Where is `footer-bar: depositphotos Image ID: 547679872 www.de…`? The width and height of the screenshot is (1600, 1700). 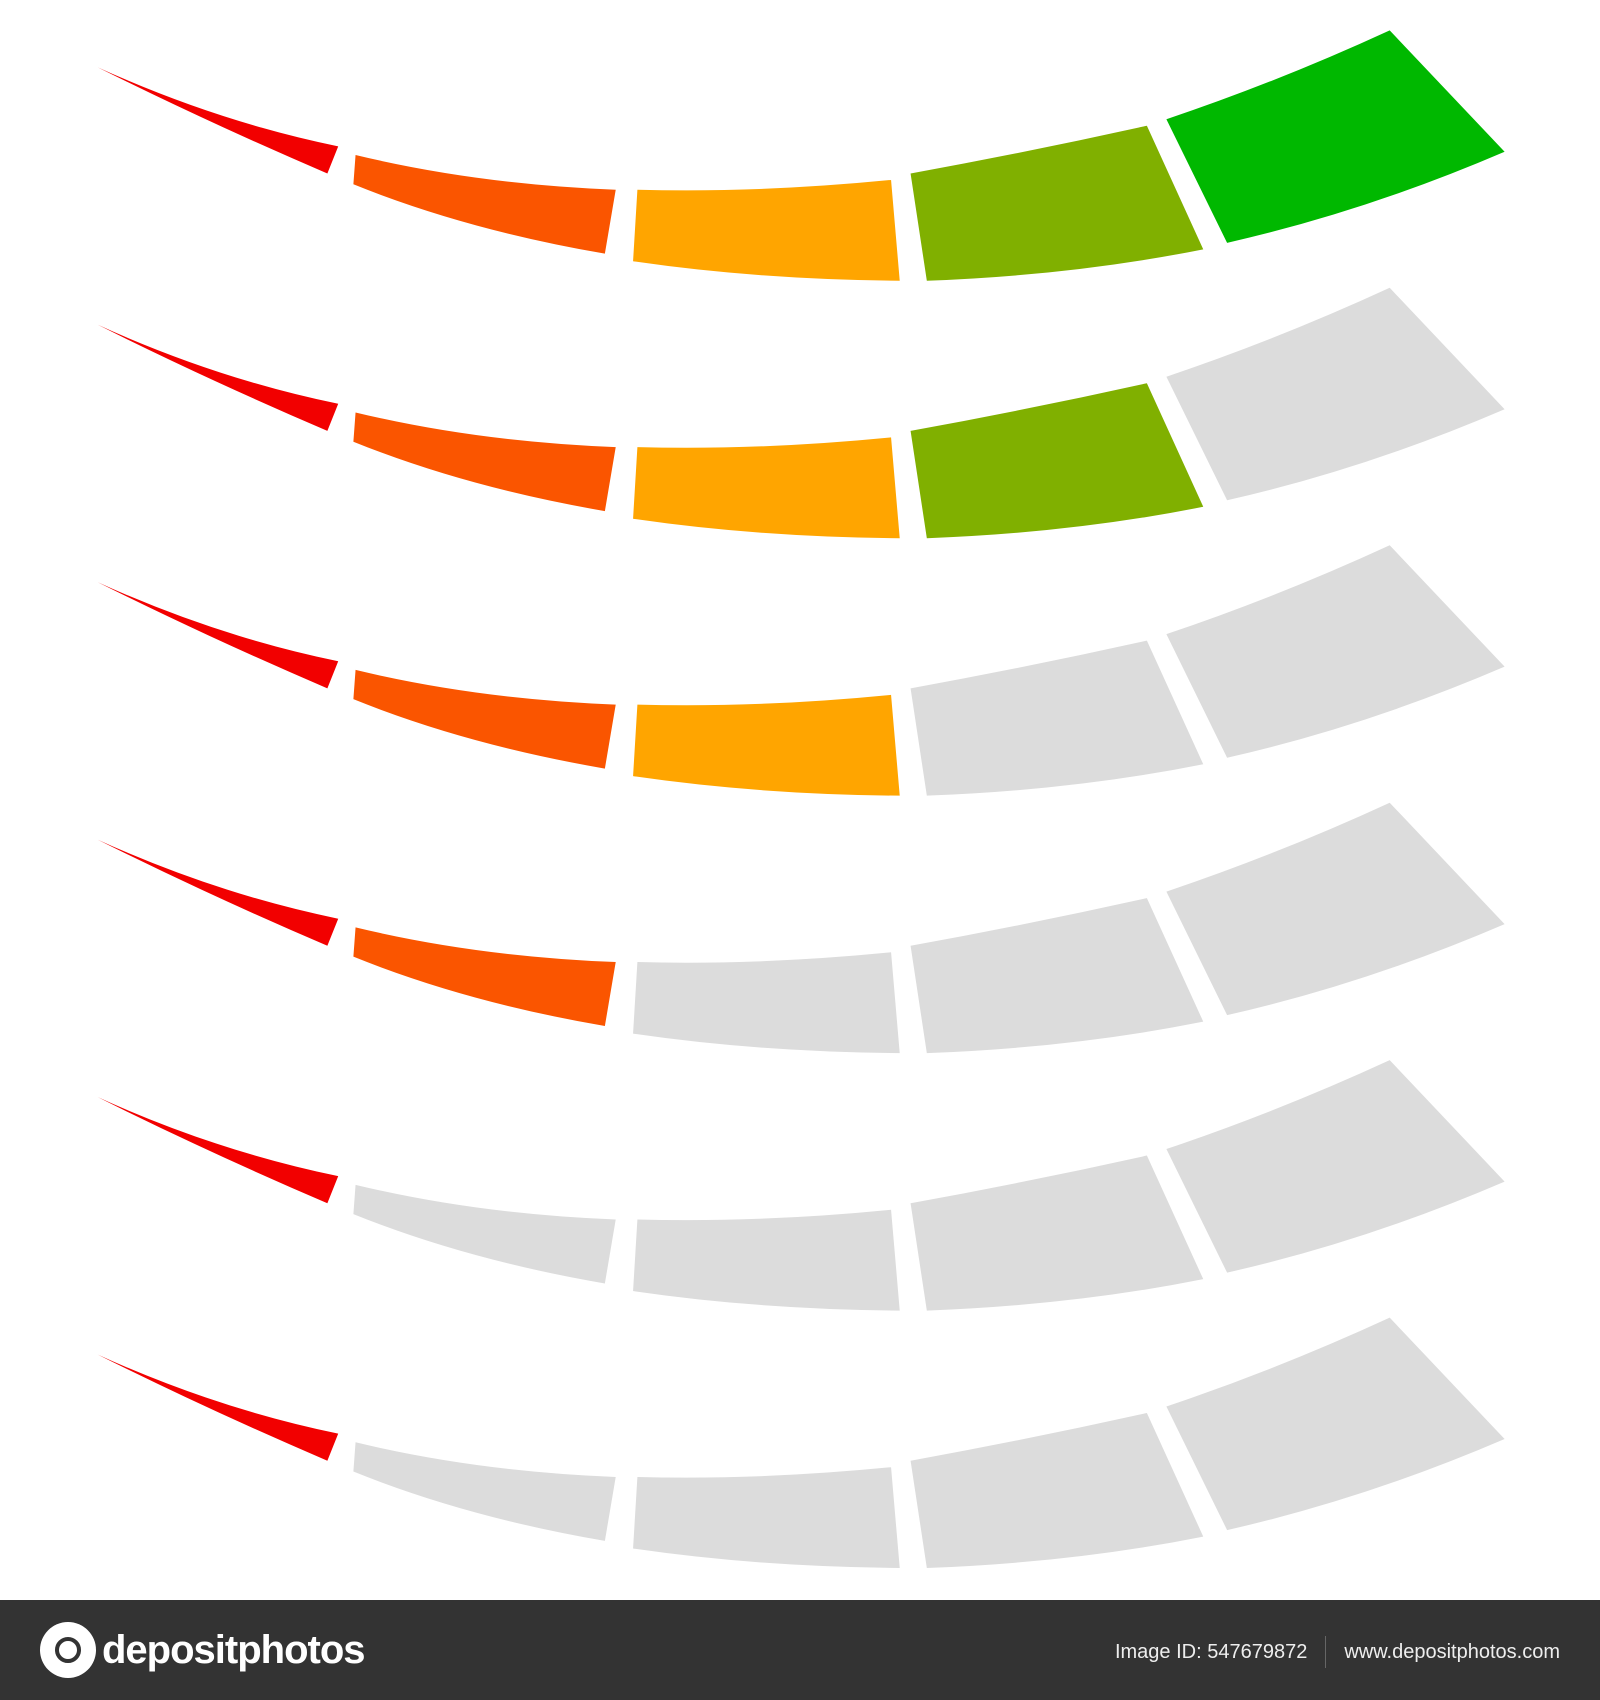
footer-bar: depositphotos Image ID: 547679872 www.de… is located at coordinates (800, 1650).